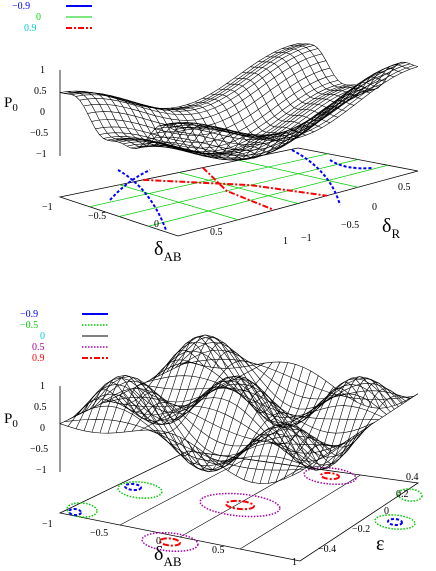  What do you see at coordinates (42, 428) in the screenshot?
I see `bottom-z-tick-2: 0` at bounding box center [42, 428].